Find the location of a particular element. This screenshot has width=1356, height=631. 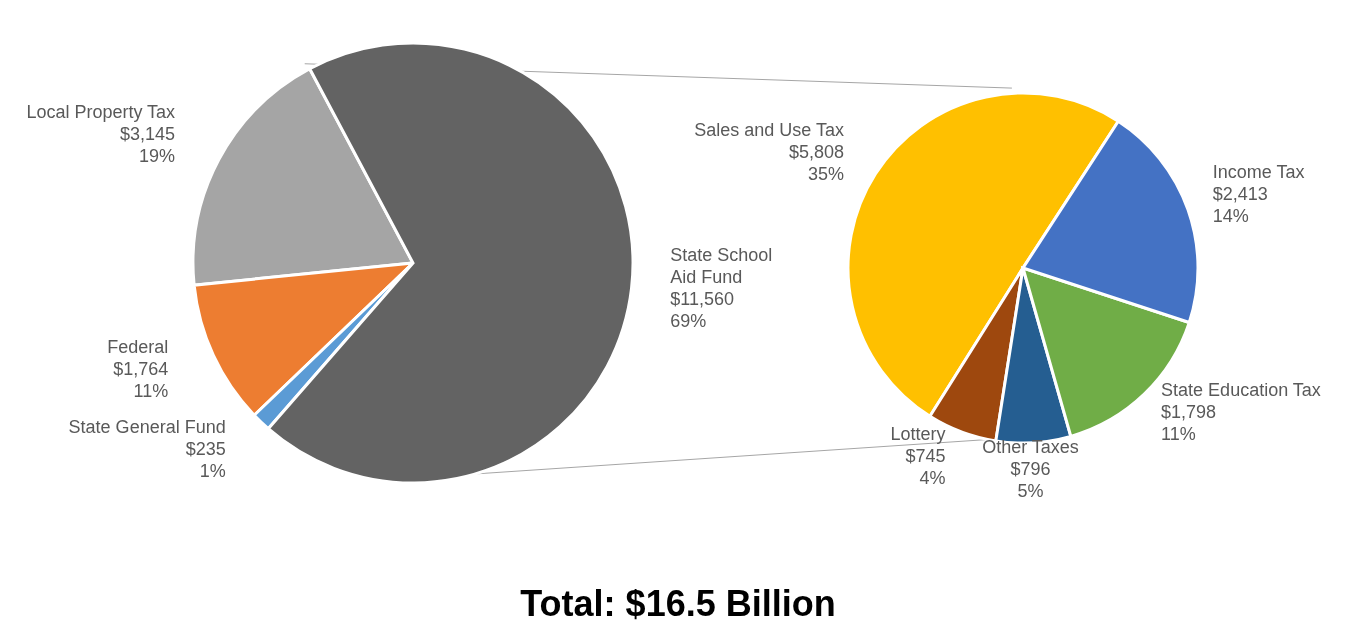

slice-label: State General Fund is located at coordinates (147, 426).